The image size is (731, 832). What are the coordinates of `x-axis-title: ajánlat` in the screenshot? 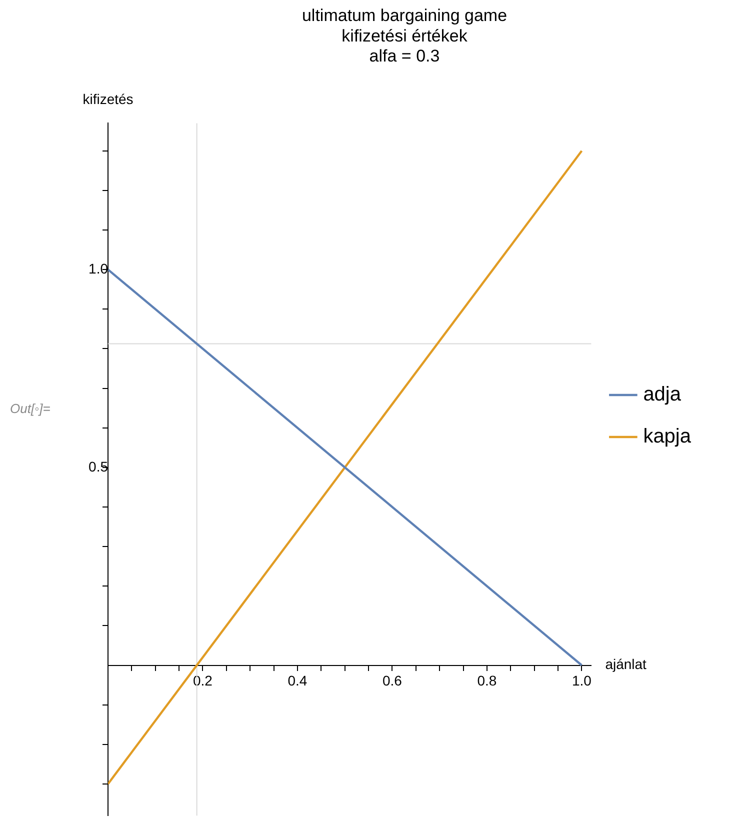 It's located at (626, 664).